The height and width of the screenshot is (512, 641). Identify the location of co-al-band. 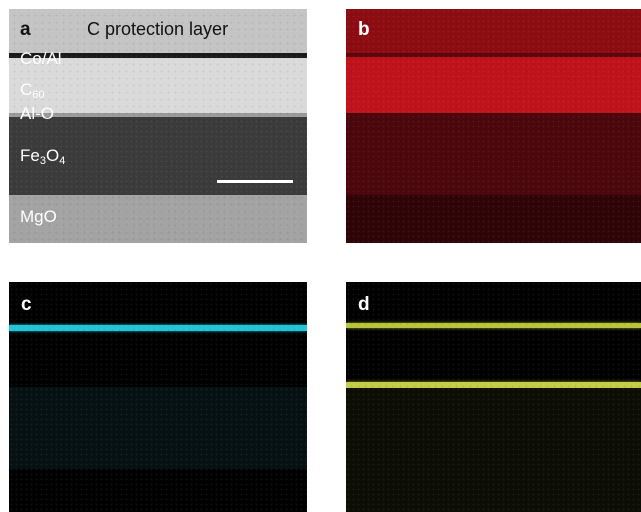
(158, 55).